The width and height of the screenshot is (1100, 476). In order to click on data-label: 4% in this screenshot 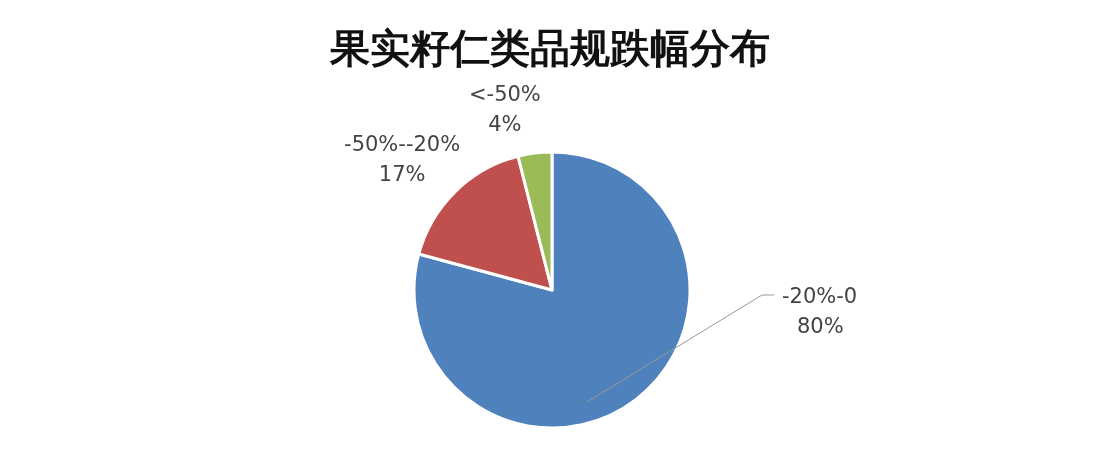, I will do `click(505, 124)`.